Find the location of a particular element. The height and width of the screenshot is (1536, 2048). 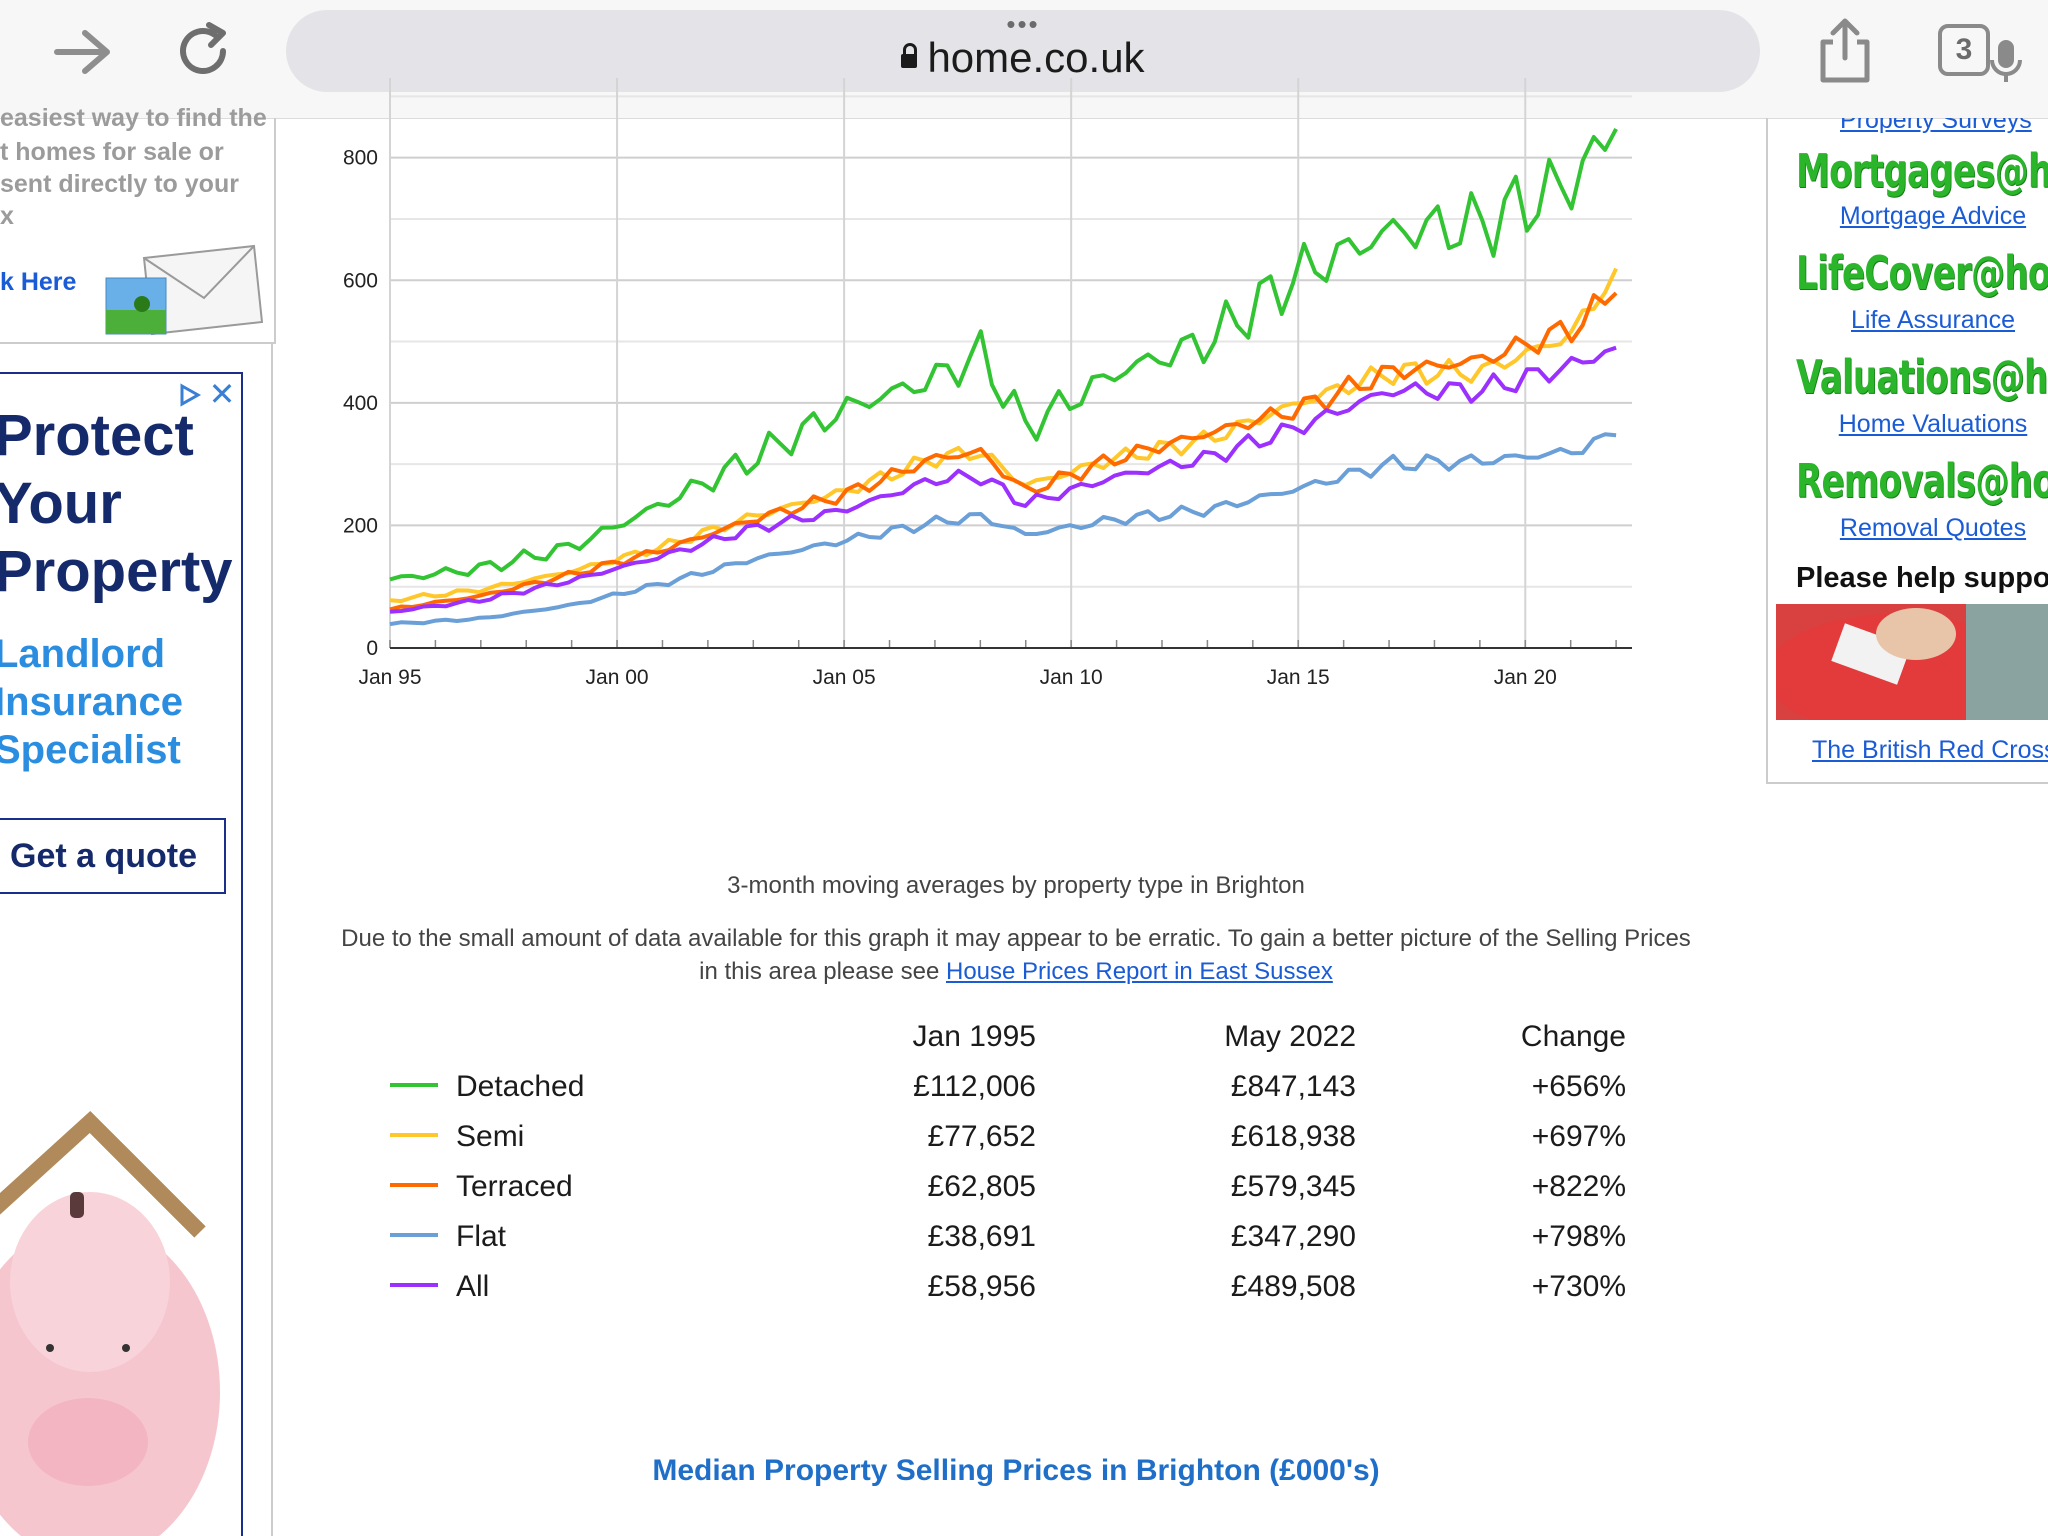

property-type: Semi is located at coordinates (490, 1136).